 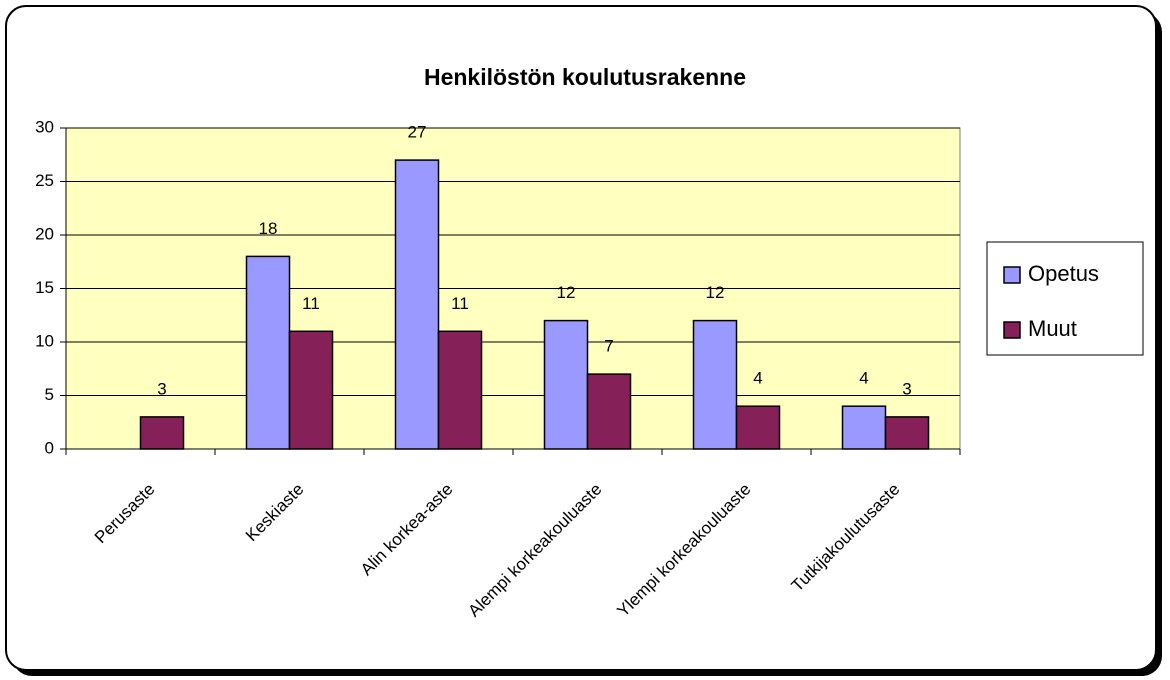 What do you see at coordinates (417, 132) in the screenshot?
I see `value-label: 27` at bounding box center [417, 132].